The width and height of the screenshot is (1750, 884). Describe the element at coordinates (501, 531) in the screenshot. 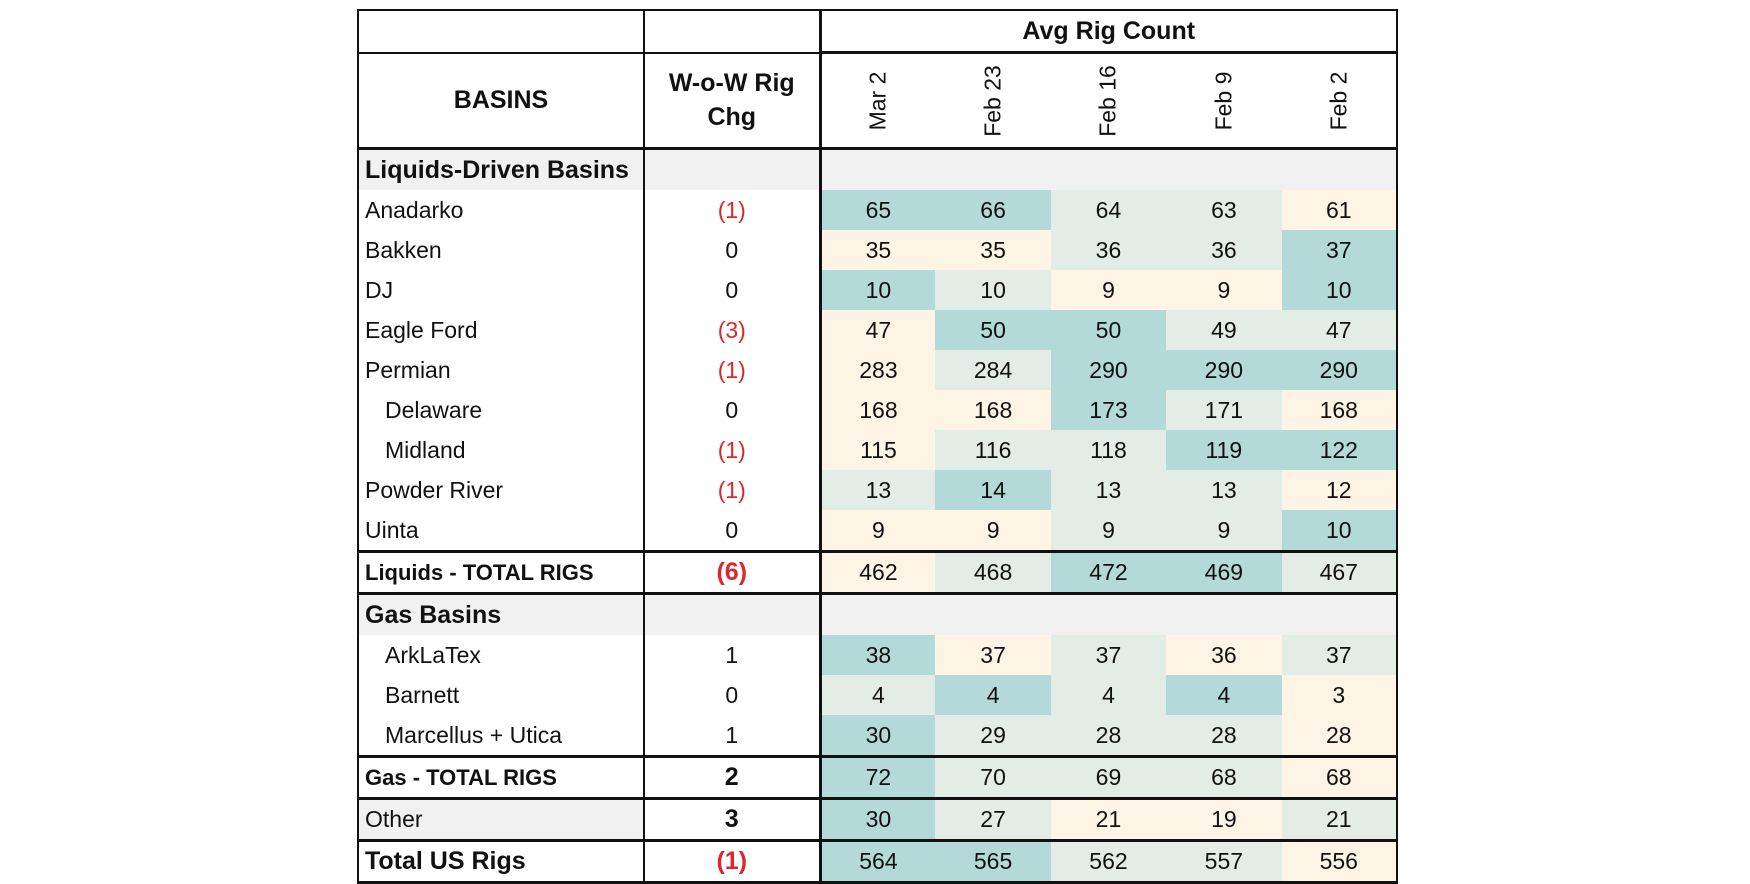

I see `basin-name: Uinta` at that location.